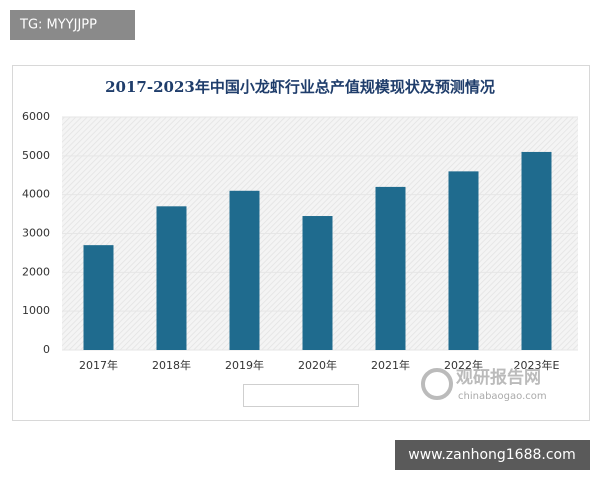 This screenshot has height=484, width=600. Describe the element at coordinates (36, 310) in the screenshot. I see `y-tick-label: 1000` at that location.